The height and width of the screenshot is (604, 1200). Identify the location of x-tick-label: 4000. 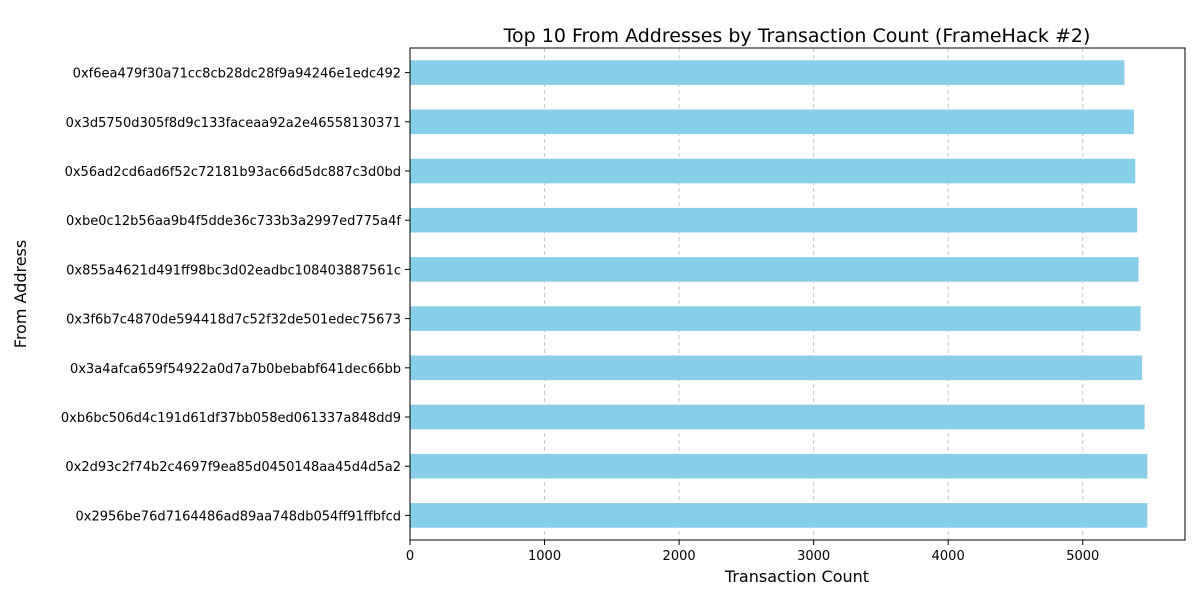
(948, 556).